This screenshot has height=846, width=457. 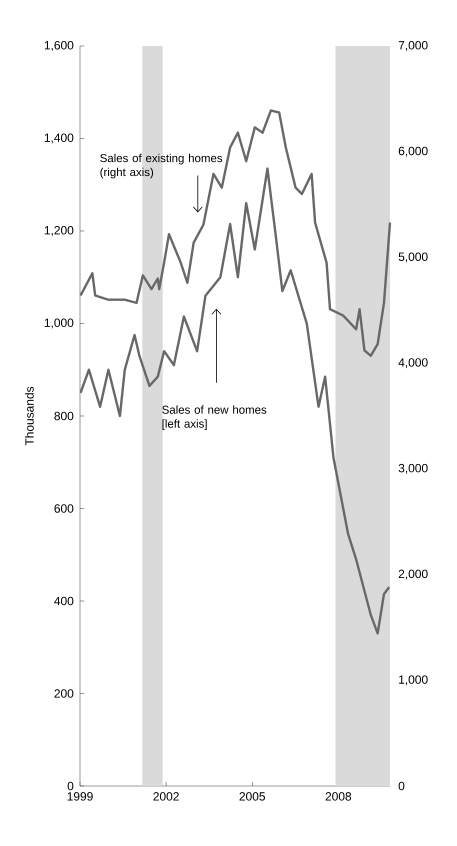 I want to click on y2-tick-label: 4,000, so click(x=413, y=363).